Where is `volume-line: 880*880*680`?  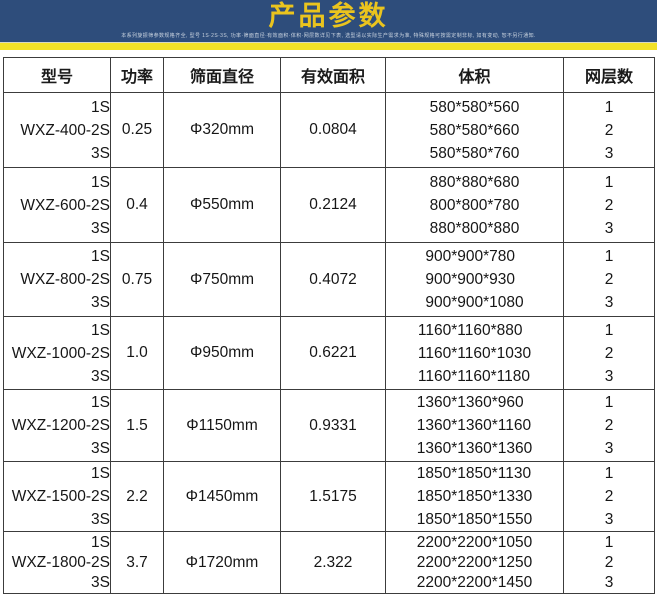
volume-line: 880*880*680 is located at coordinates (474, 182).